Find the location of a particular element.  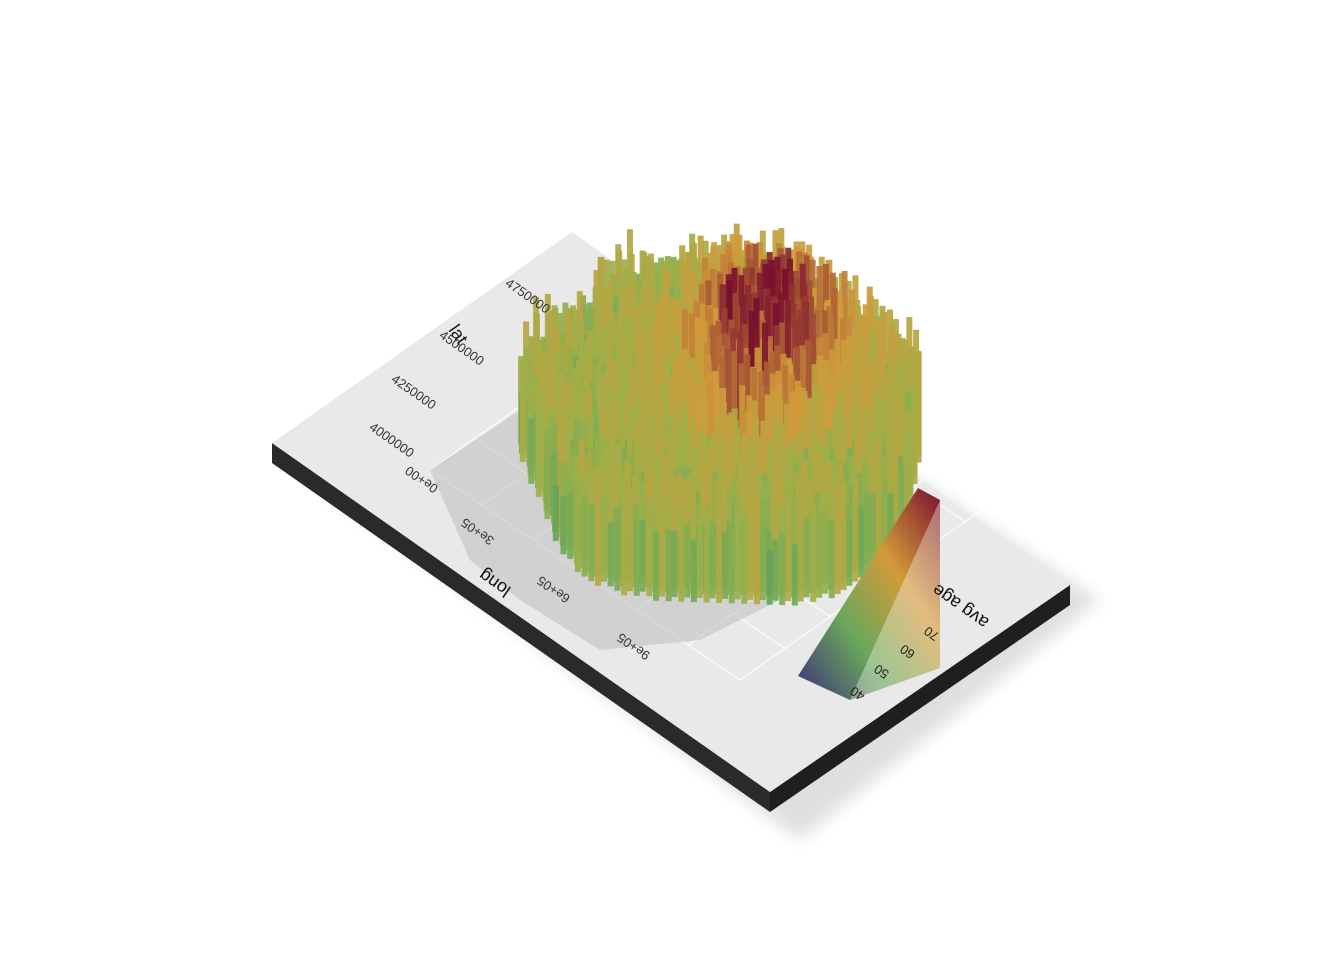

base-side-left is located at coordinates (521, 627).